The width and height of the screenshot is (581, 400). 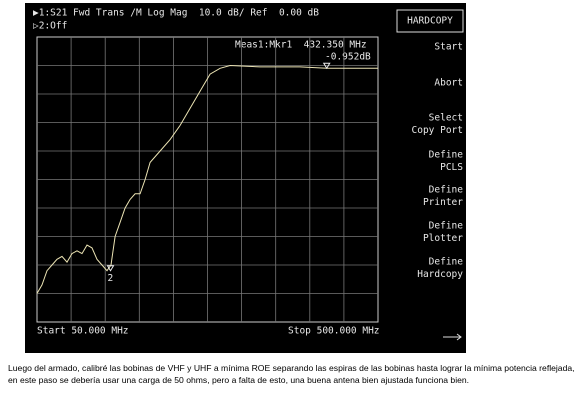 What do you see at coordinates (443, 202) in the screenshot?
I see `softkey-label: Printer` at bounding box center [443, 202].